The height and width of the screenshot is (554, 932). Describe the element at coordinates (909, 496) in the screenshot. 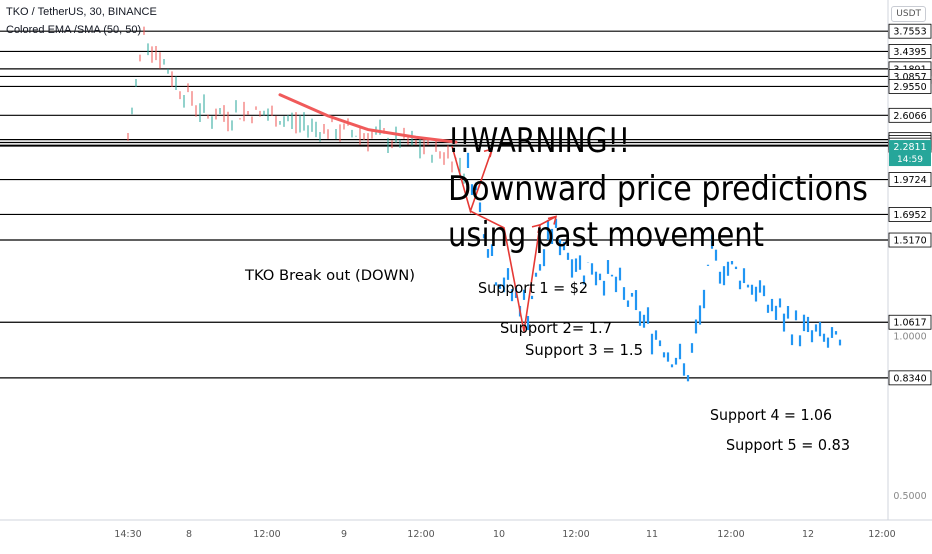

I see `y-tick-label-16: 0.5000` at that location.